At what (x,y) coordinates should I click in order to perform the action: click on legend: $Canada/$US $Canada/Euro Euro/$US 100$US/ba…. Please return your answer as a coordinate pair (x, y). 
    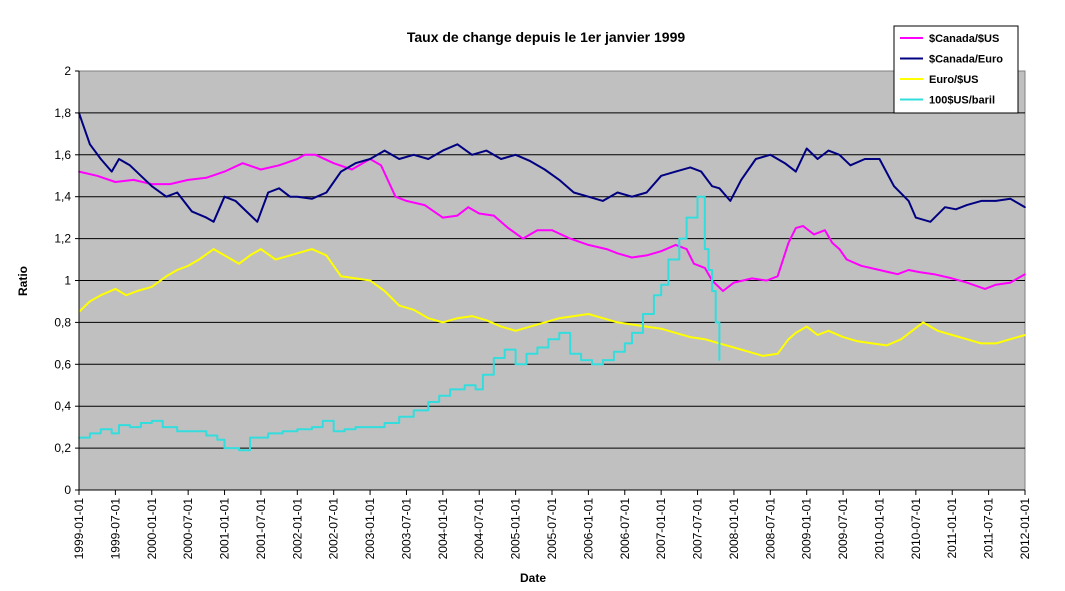
    Looking at the image, I should click on (956, 69).